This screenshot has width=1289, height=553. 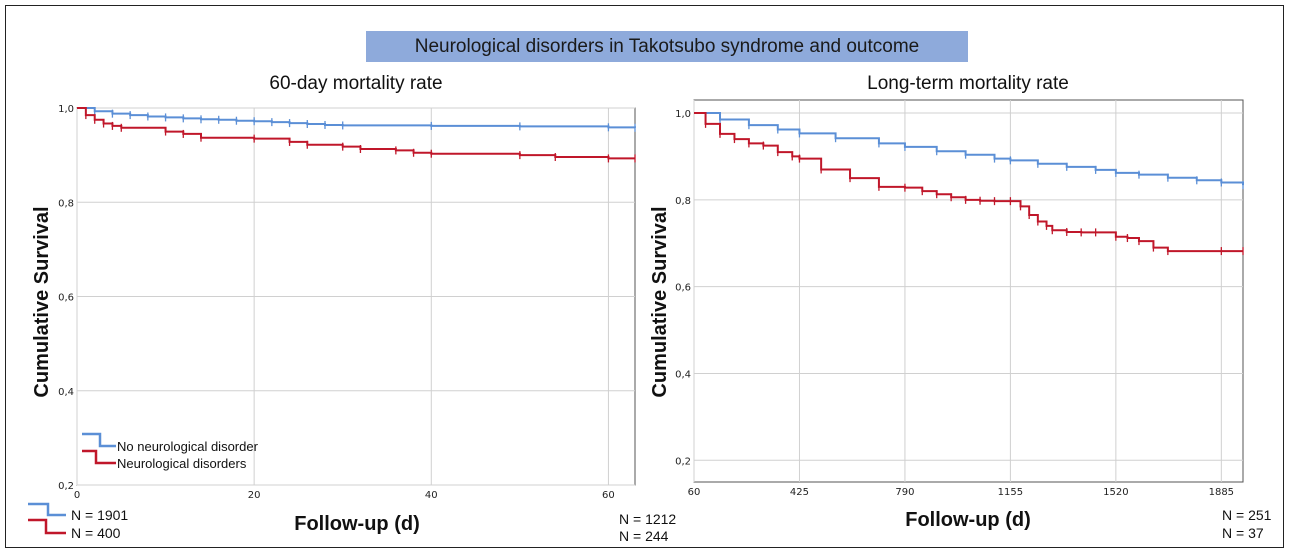 What do you see at coordinates (694, 492) in the screenshot?
I see `right-x-tick-label: 60` at bounding box center [694, 492].